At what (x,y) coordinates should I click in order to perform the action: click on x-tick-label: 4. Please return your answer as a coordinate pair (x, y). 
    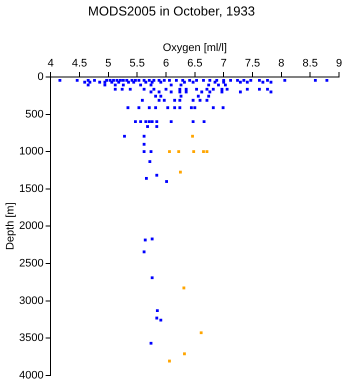
    Looking at the image, I should click on (51, 63).